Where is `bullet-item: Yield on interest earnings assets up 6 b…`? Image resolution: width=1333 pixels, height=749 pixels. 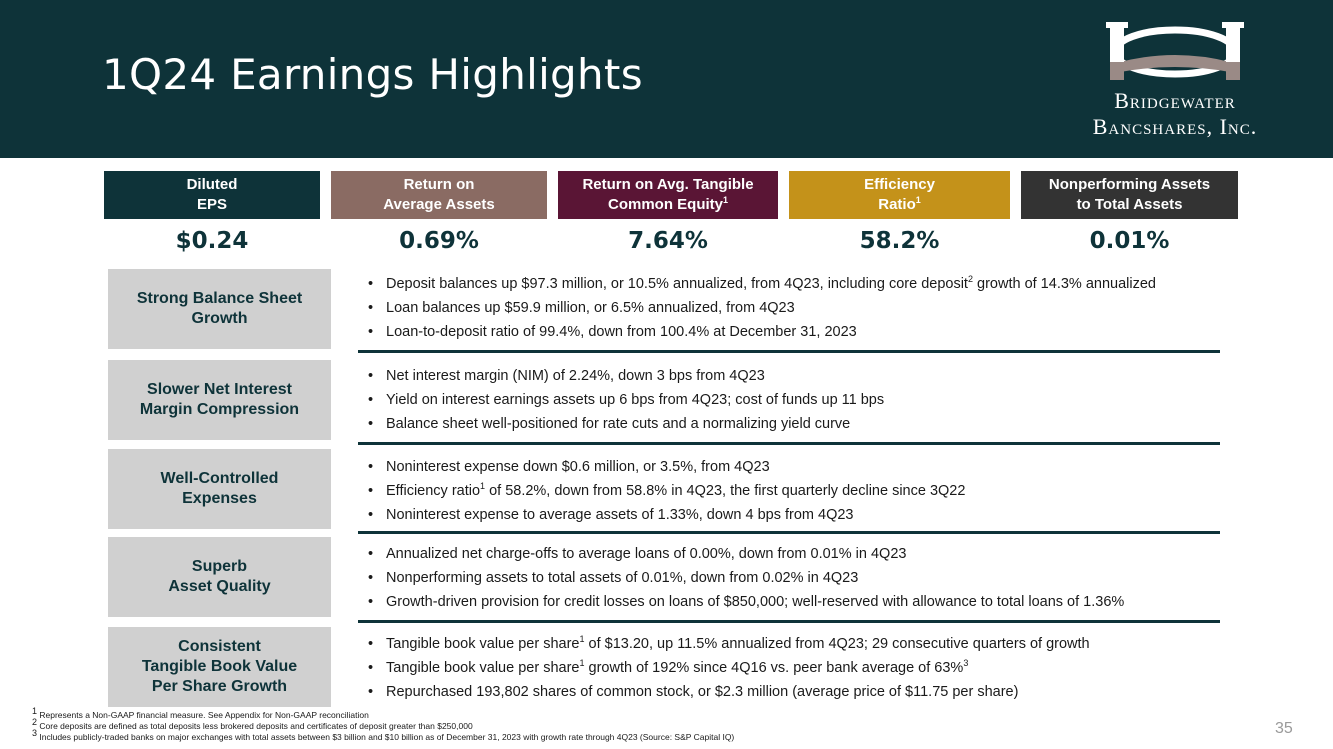 bullet-item: Yield on interest earnings assets up 6 b… is located at coordinates (828, 400).